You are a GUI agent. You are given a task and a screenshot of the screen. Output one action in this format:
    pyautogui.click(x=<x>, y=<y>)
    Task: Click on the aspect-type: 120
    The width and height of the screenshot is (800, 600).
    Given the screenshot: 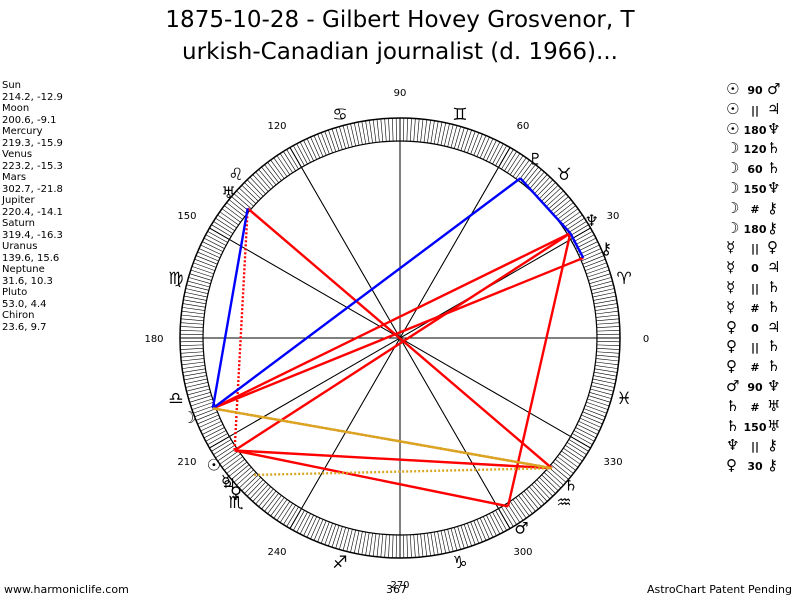 What is the action you would take?
    pyautogui.click(x=755, y=150)
    